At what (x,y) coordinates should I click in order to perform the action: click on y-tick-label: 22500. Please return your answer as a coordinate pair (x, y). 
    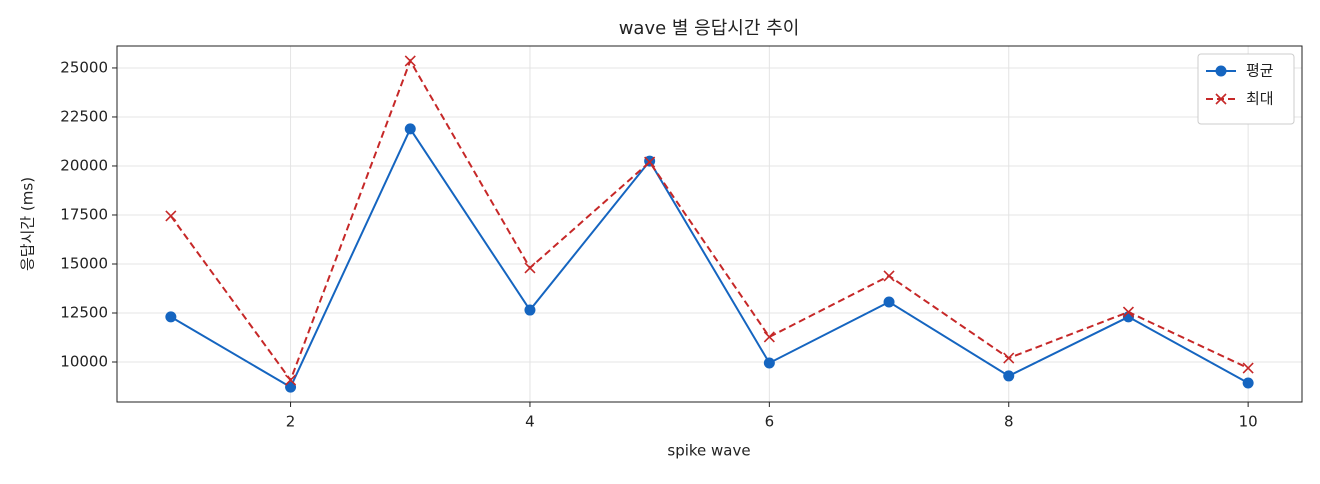
    Looking at the image, I should click on (84, 116).